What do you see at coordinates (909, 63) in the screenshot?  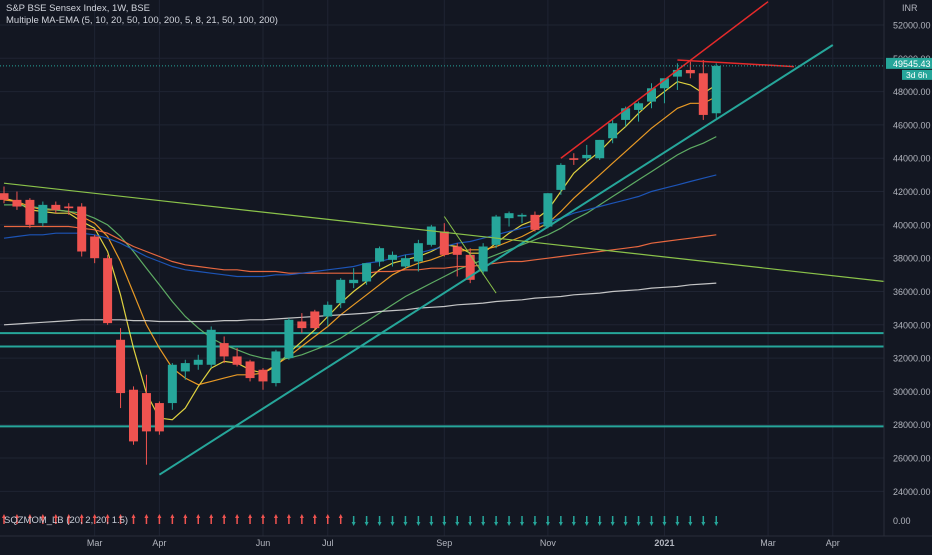 I see `last-price-badge` at bounding box center [909, 63].